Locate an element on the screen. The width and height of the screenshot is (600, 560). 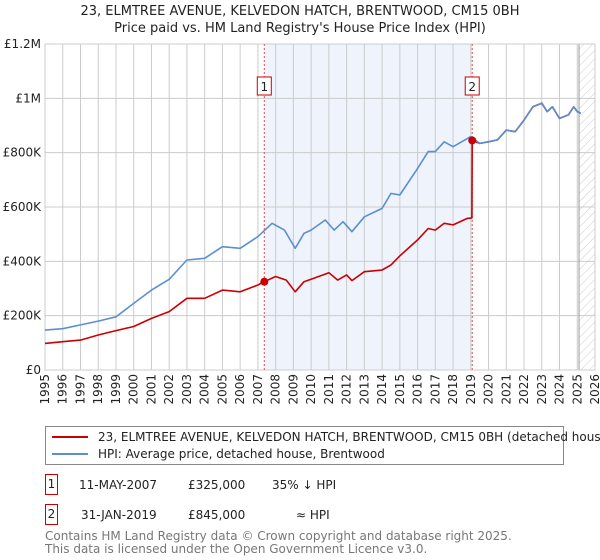
sale-marker-number: 1 is located at coordinates (264, 87).